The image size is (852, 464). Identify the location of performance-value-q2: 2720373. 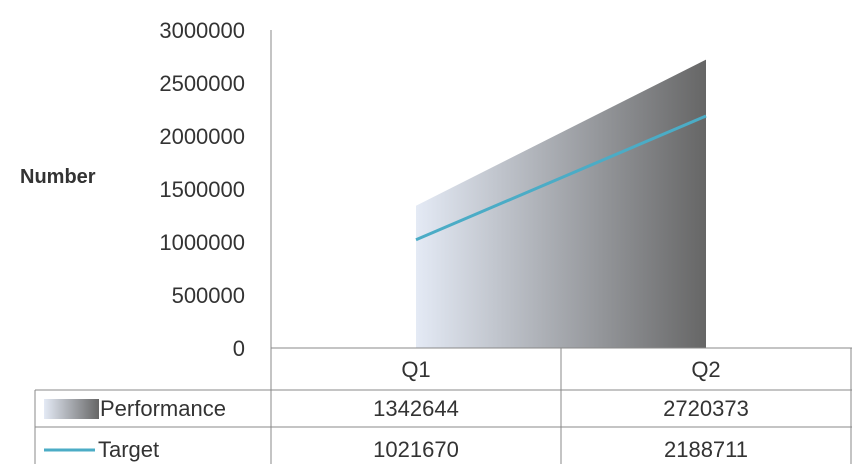
(706, 408).